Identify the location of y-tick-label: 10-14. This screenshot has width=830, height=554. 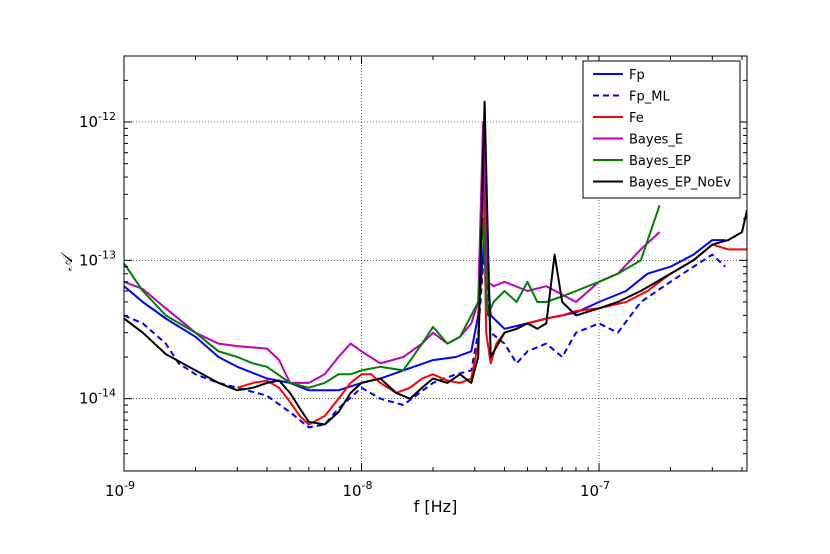
(97, 397).